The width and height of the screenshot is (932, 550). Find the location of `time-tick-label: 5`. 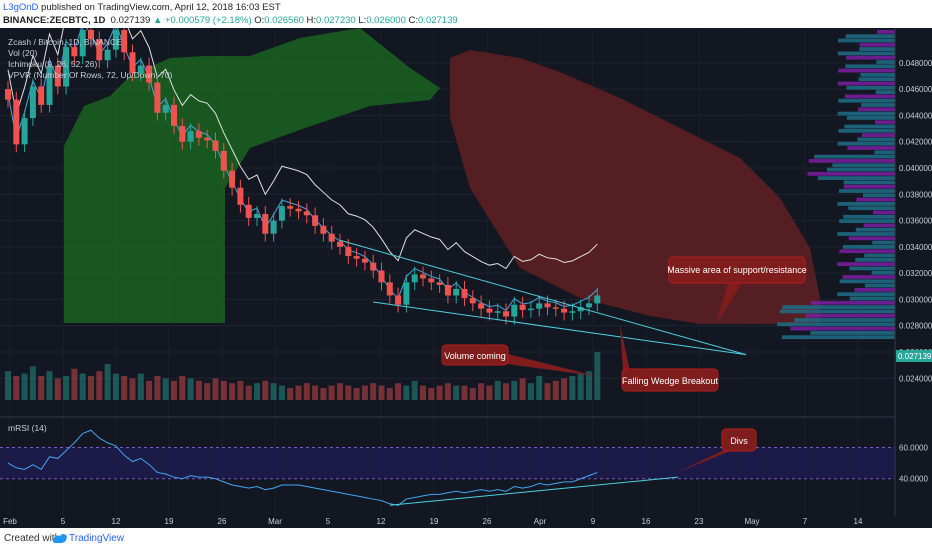

time-tick-label: 5 is located at coordinates (63, 521).